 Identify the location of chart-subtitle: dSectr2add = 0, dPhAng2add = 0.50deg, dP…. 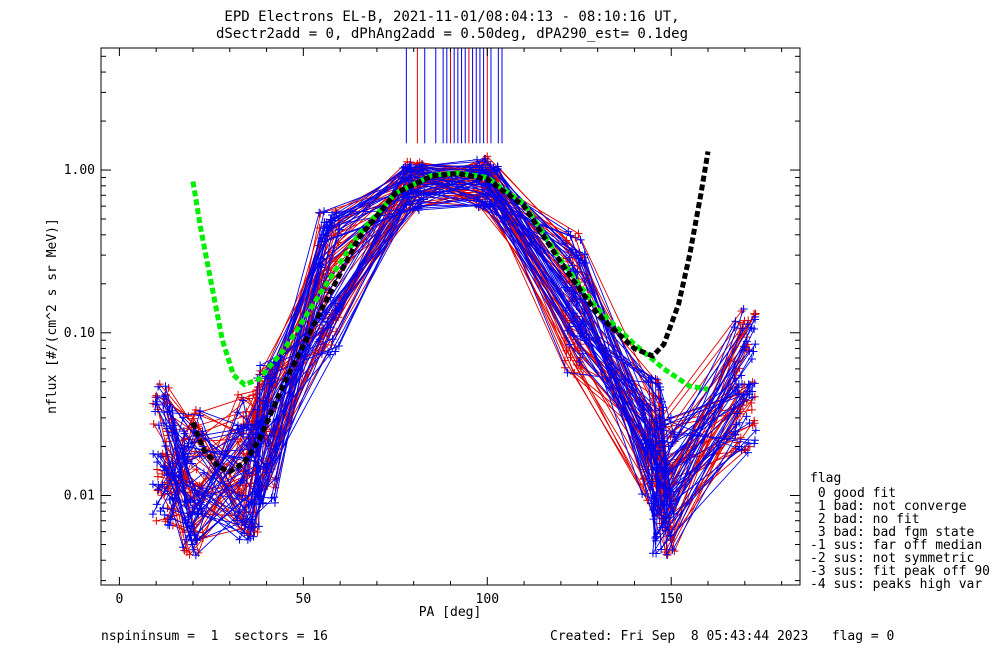
(452, 34).